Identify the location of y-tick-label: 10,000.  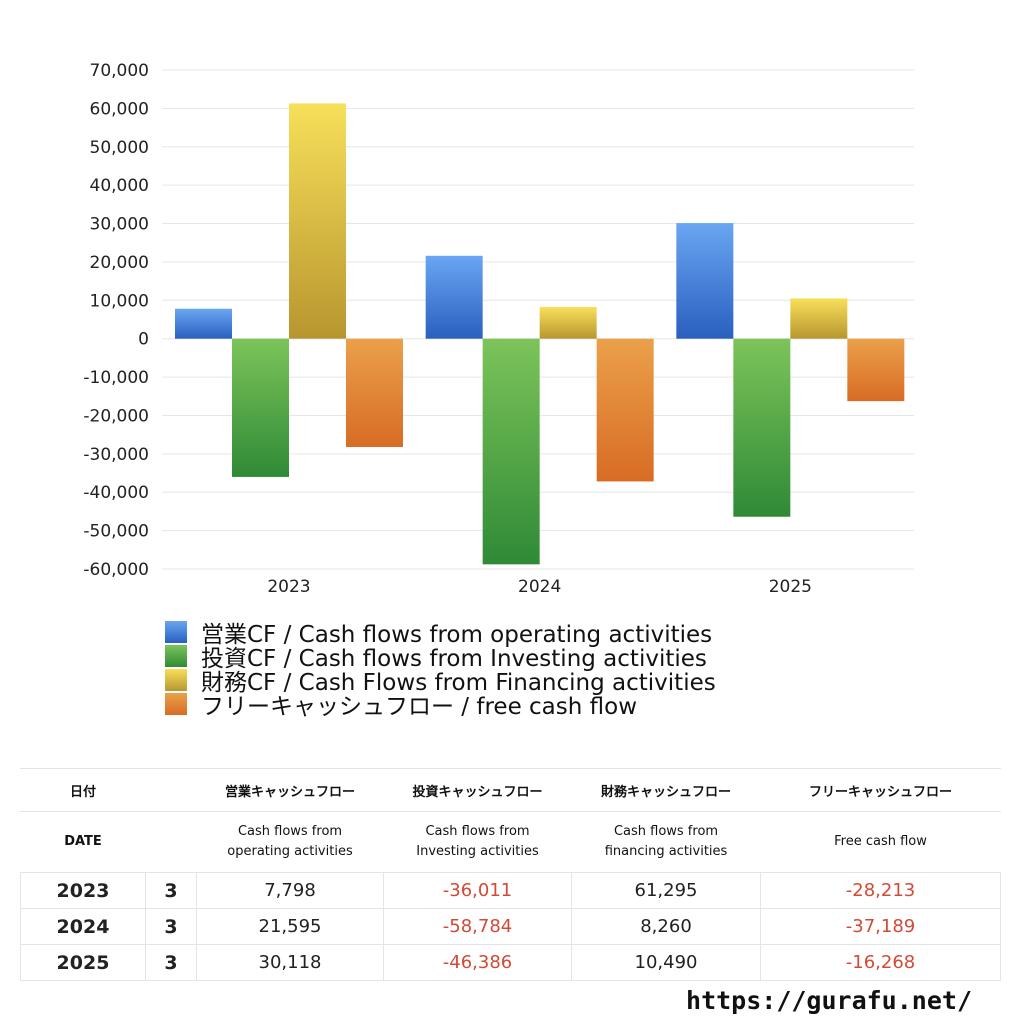
(119, 301).